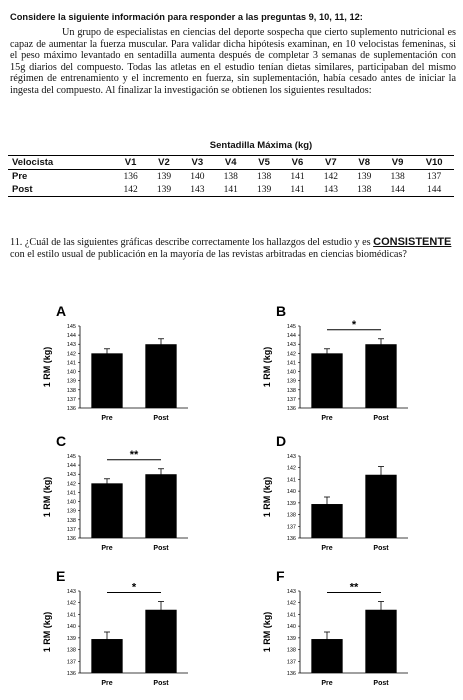 This screenshot has height=700, width=463. I want to click on table-cell: 139, so click(364, 176).